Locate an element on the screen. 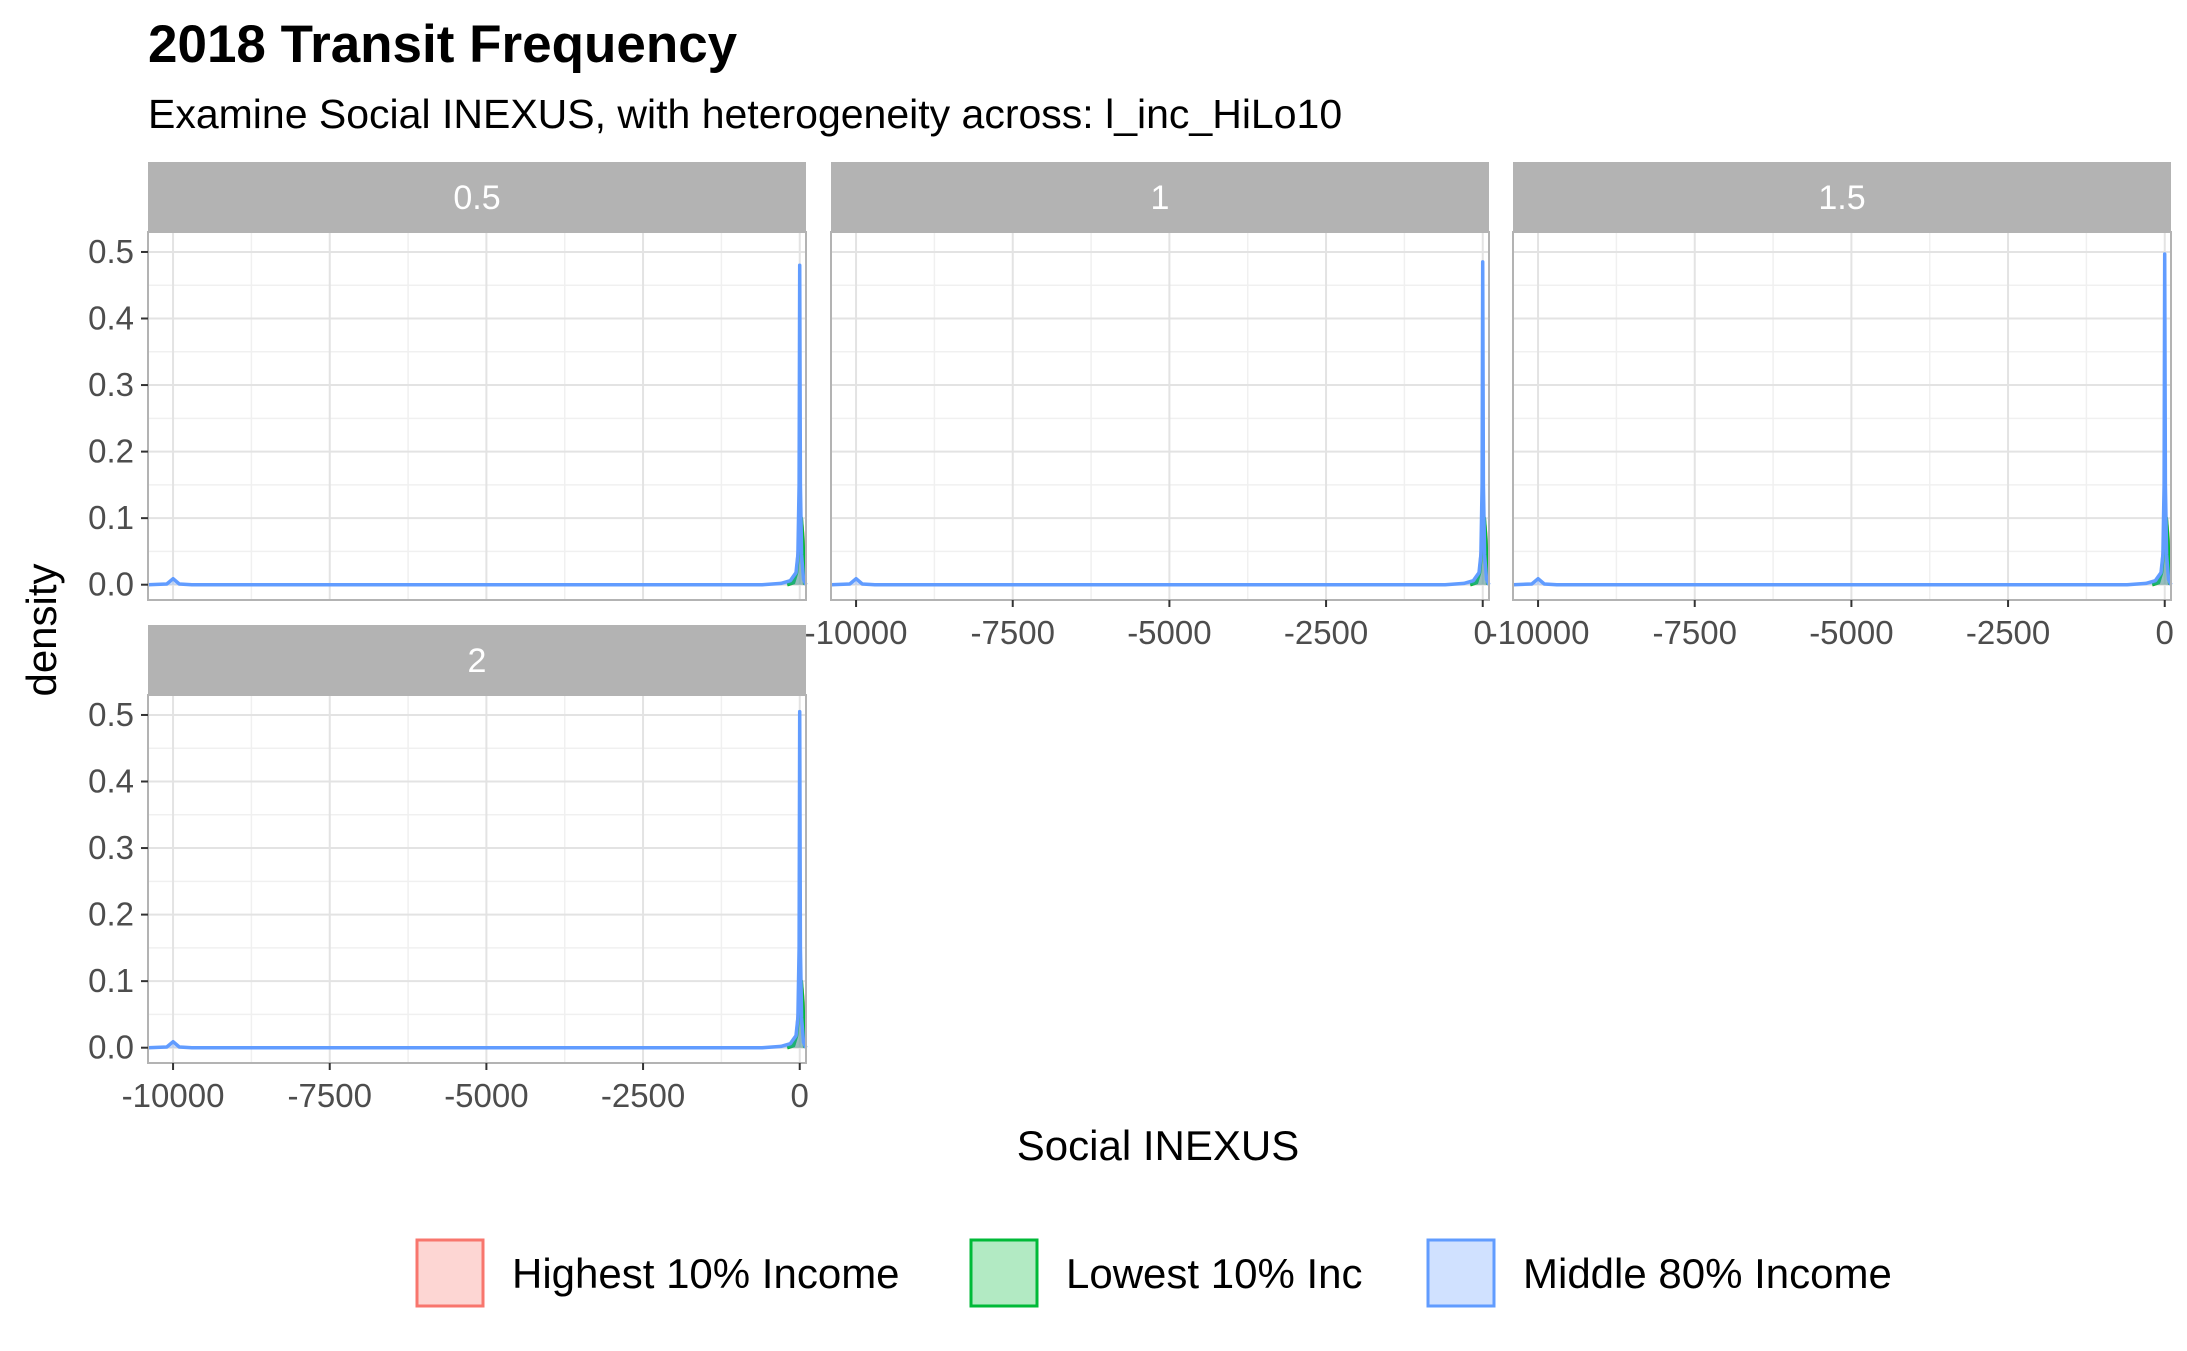 Image resolution: width=2187 pixels, height=1351 pixels. facet-strip-label: 1 is located at coordinates (1160, 198).